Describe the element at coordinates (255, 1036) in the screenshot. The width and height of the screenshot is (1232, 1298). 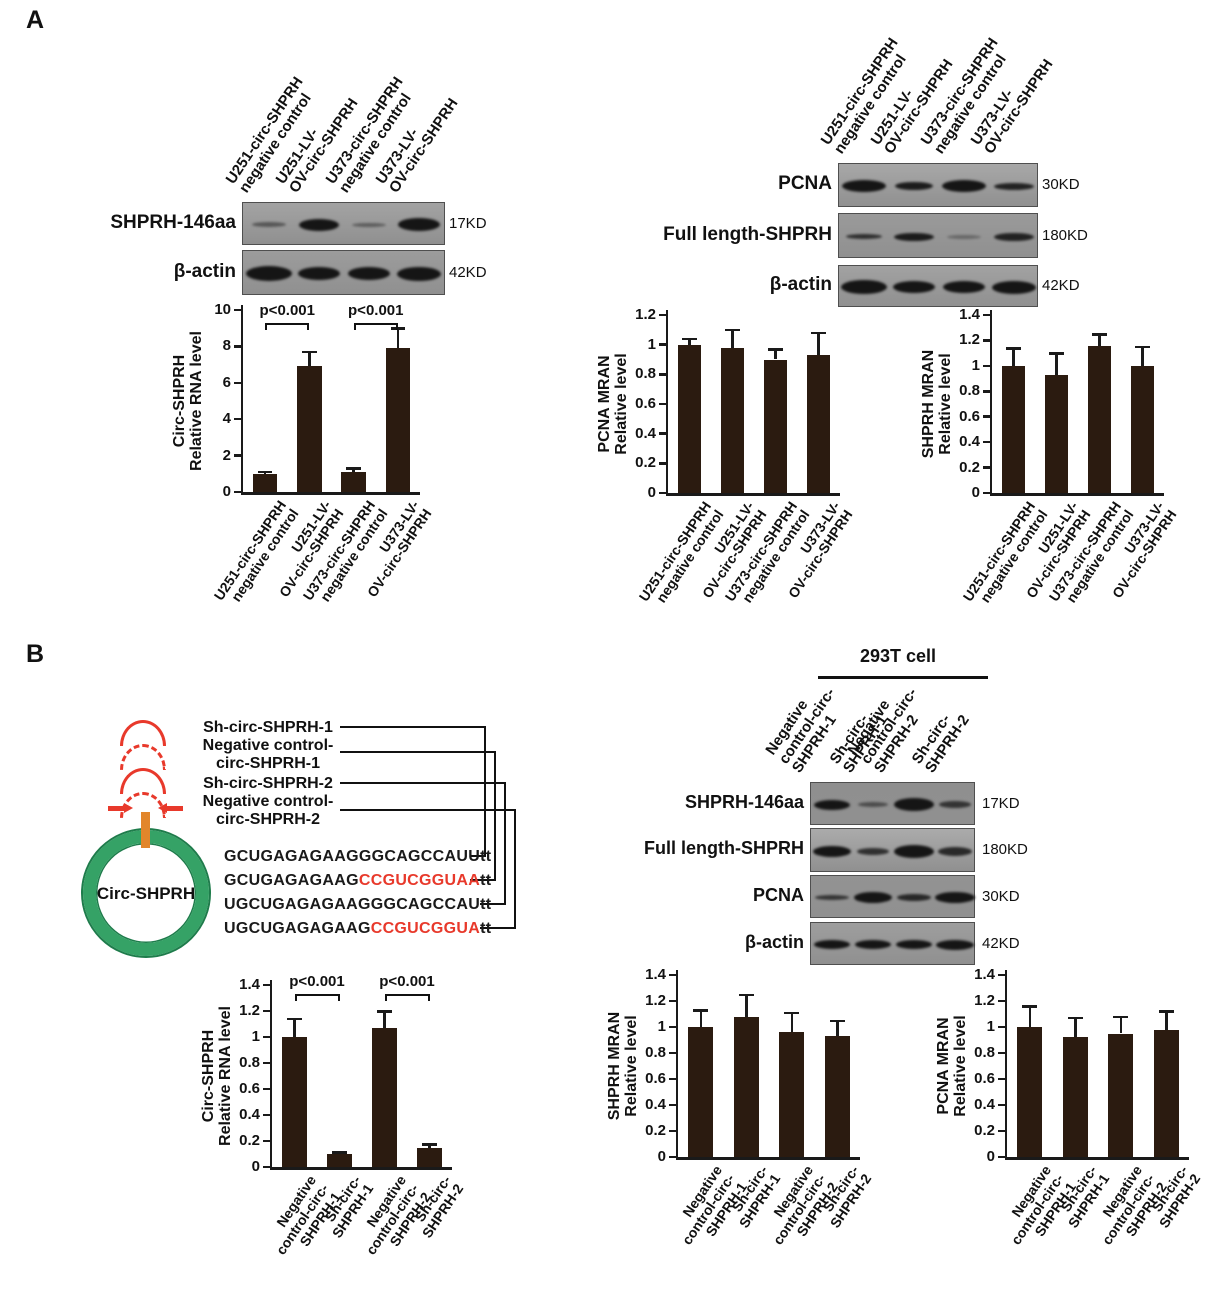
I see `y-tick-label: 1` at that location.